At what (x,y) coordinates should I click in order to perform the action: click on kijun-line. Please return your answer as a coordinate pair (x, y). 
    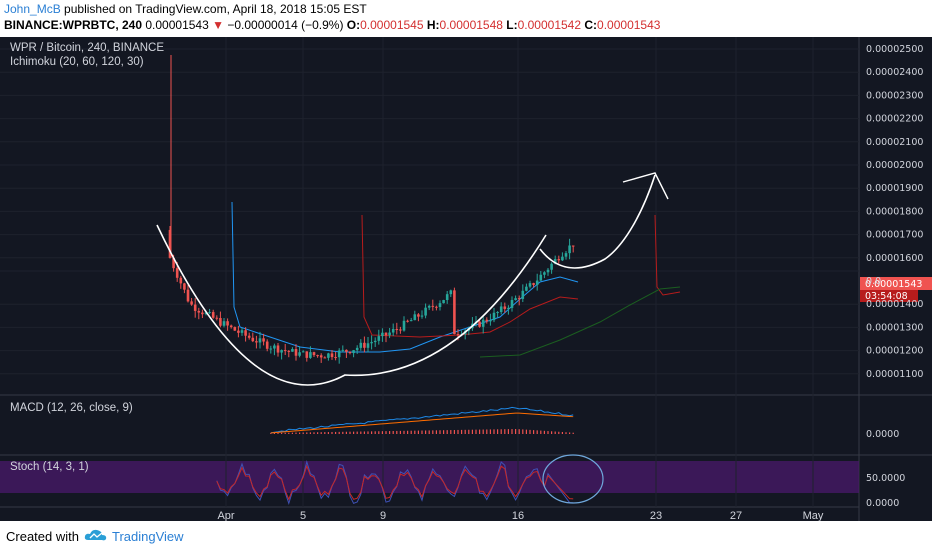
    Looking at the image, I should click on (470, 276).